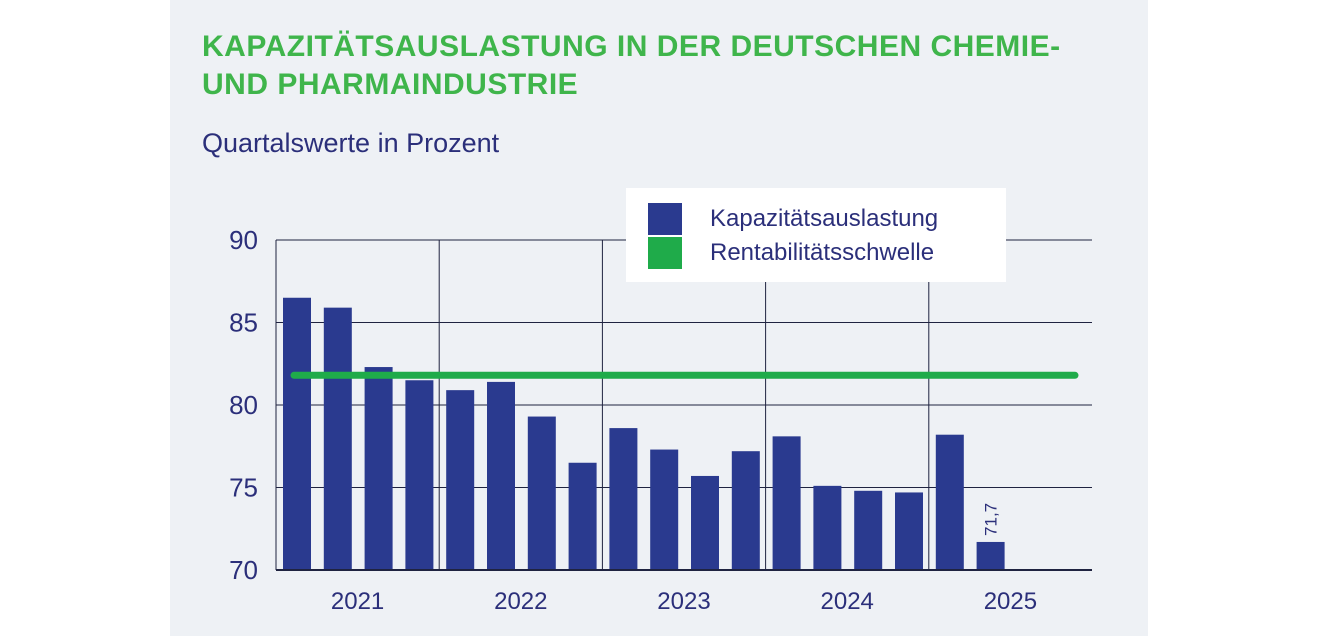 This screenshot has height=636, width=1320. What do you see at coordinates (243, 240) in the screenshot?
I see `y-tick-label-90: 90` at bounding box center [243, 240].